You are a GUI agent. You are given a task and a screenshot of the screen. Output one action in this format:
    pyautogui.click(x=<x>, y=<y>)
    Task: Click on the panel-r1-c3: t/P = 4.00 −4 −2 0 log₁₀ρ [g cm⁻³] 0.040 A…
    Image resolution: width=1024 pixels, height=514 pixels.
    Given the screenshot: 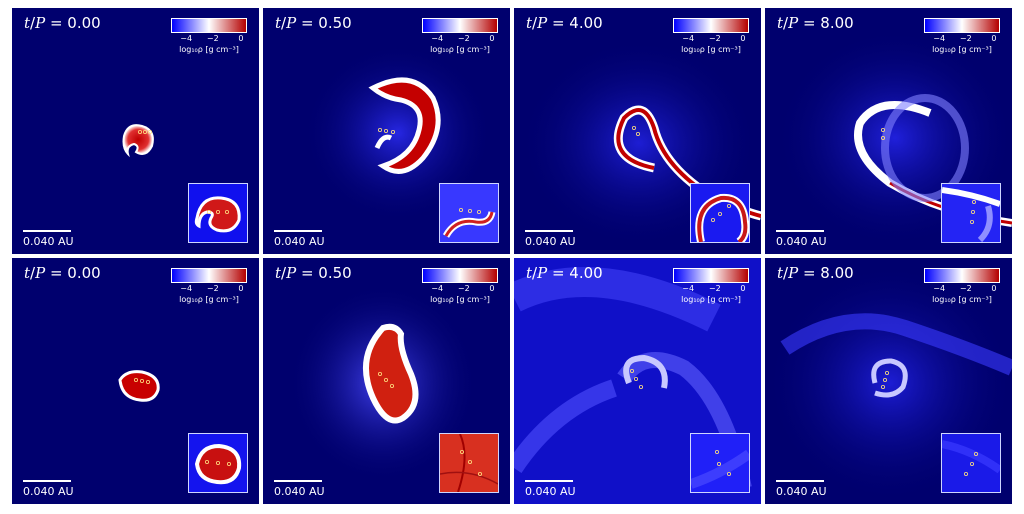 What is the action you would take?
    pyautogui.click(x=637, y=131)
    